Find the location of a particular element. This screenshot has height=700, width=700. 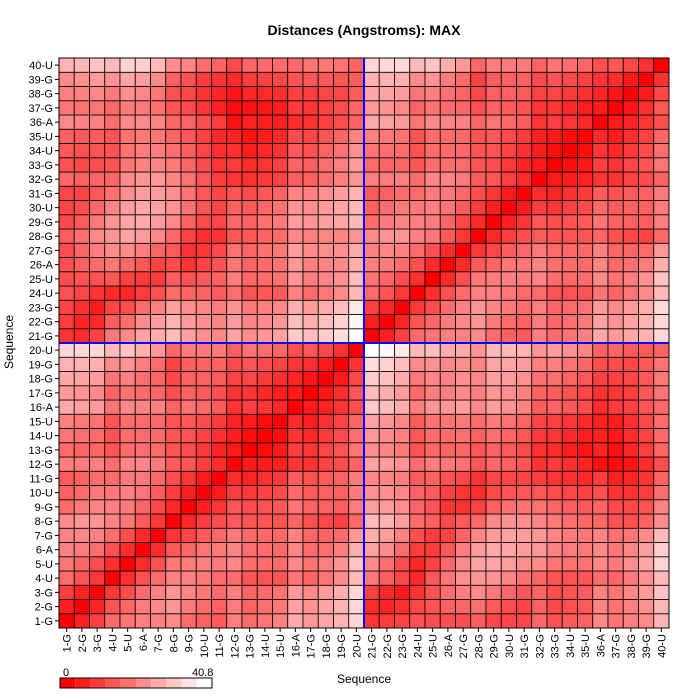

y-tick-label: 12-G is located at coordinates (41, 465).